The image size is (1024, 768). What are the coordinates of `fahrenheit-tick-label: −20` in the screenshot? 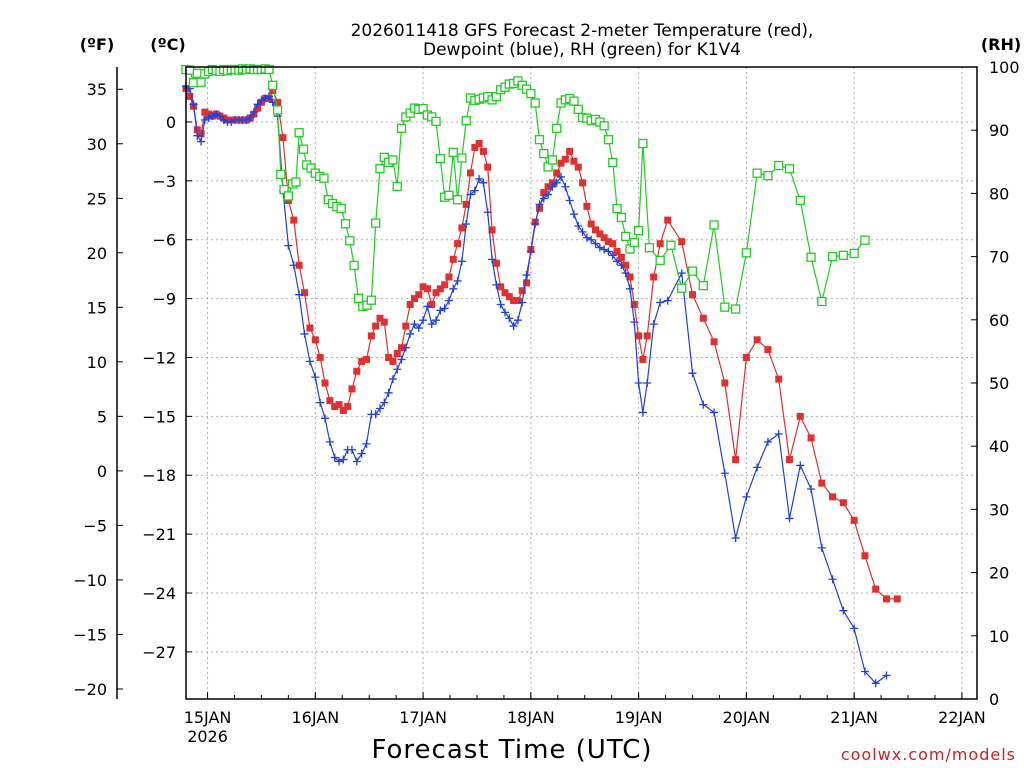 It's located at (90, 689).